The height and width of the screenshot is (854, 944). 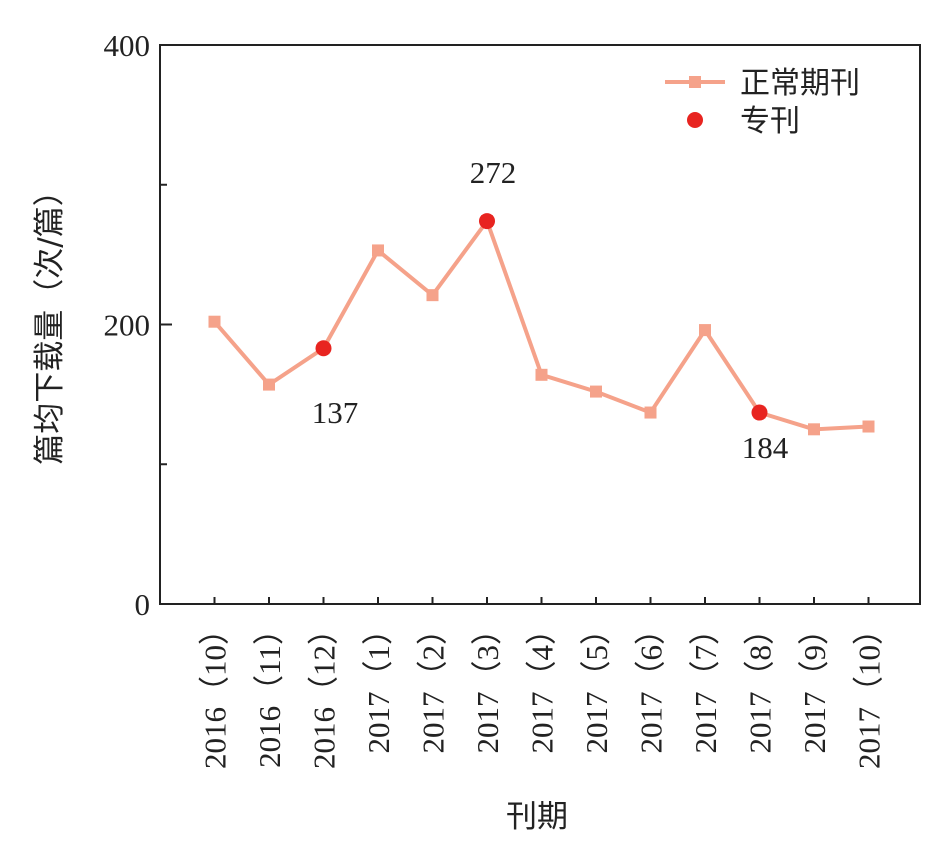 I want to click on x-tick-label: 2016（11）, so click(x=269, y=691).